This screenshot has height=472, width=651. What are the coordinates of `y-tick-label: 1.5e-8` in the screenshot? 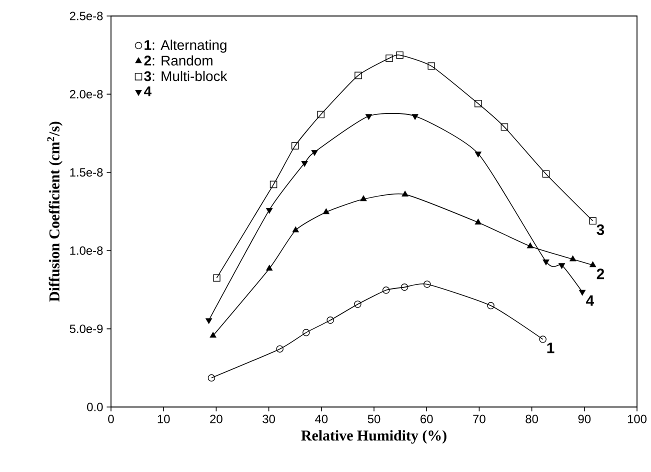 It's located at (86, 172).